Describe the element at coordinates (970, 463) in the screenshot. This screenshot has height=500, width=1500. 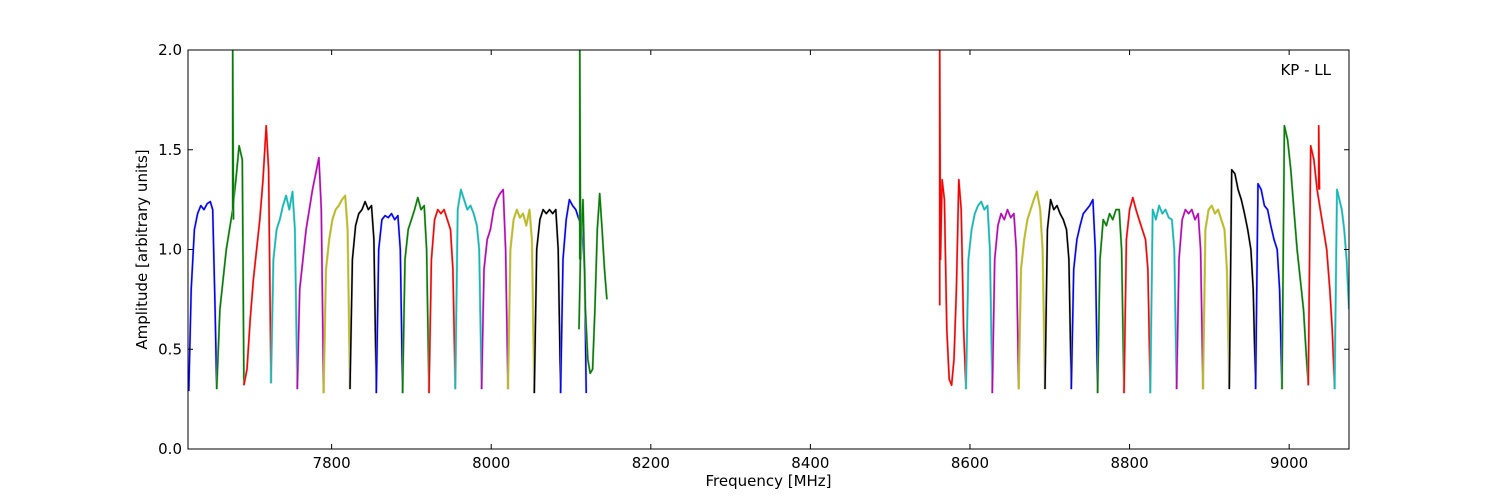
I see `x-tick-label: 8600` at that location.